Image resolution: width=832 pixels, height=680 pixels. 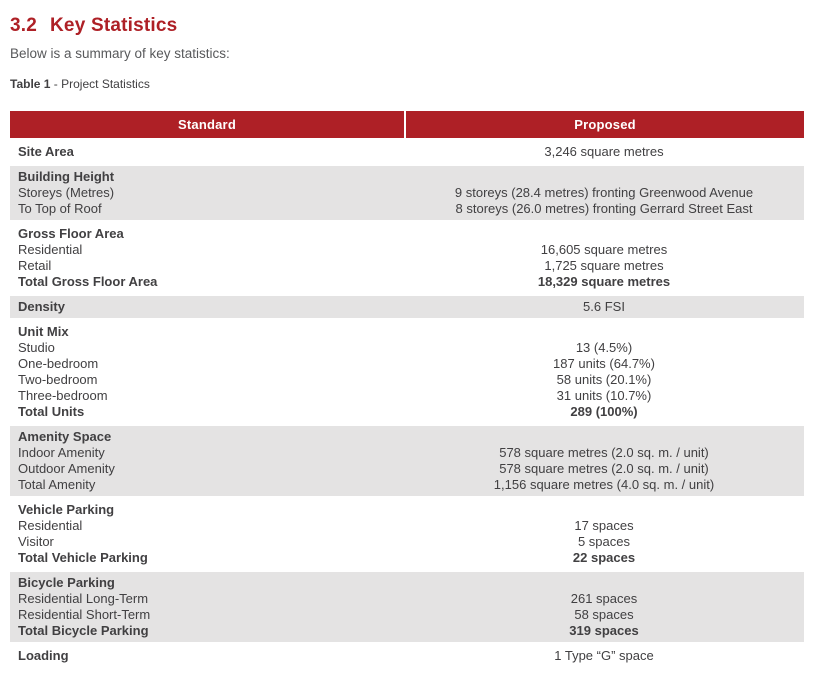 What do you see at coordinates (66, 176) in the screenshot?
I see `row-label: Building Height` at bounding box center [66, 176].